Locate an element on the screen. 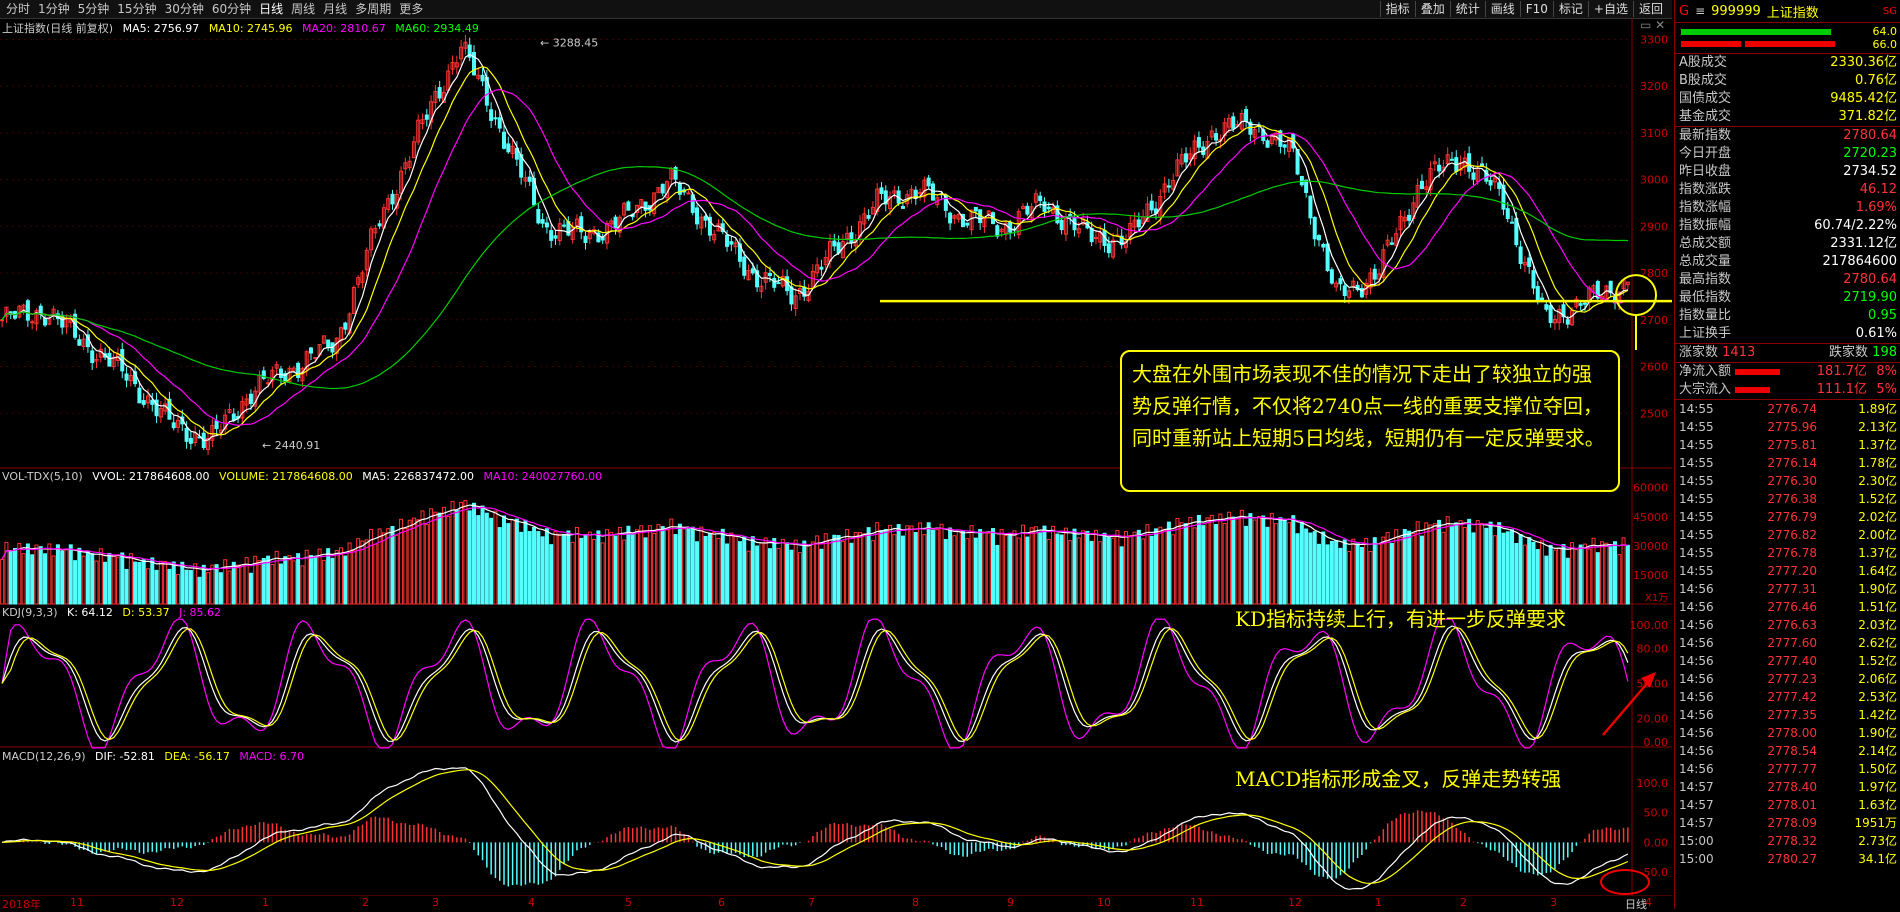  tool-5: 标记 is located at coordinates (1570, 9).